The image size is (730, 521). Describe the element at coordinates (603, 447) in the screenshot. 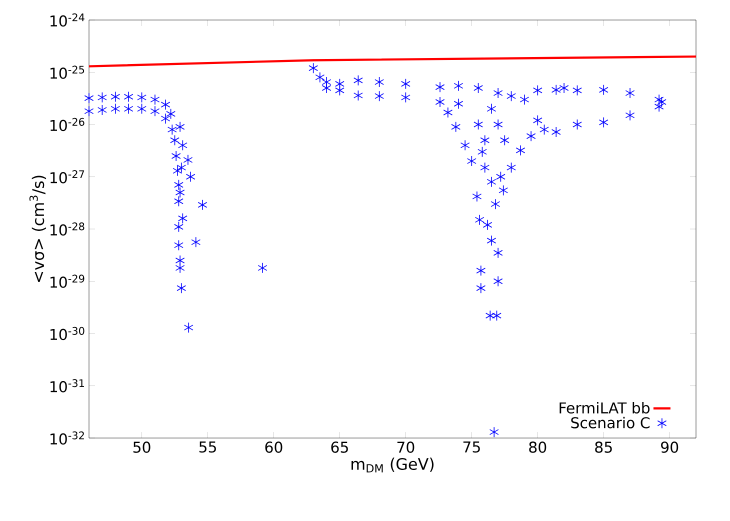

I see `x-tick-label: 85` at that location.